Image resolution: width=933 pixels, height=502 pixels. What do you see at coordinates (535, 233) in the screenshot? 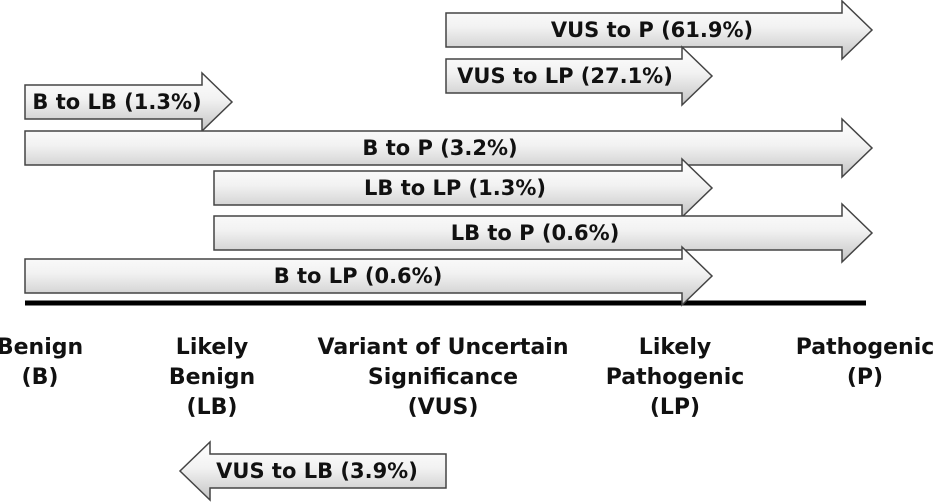
I see `arrow-label: LB to P (0.6%)` at bounding box center [535, 233].